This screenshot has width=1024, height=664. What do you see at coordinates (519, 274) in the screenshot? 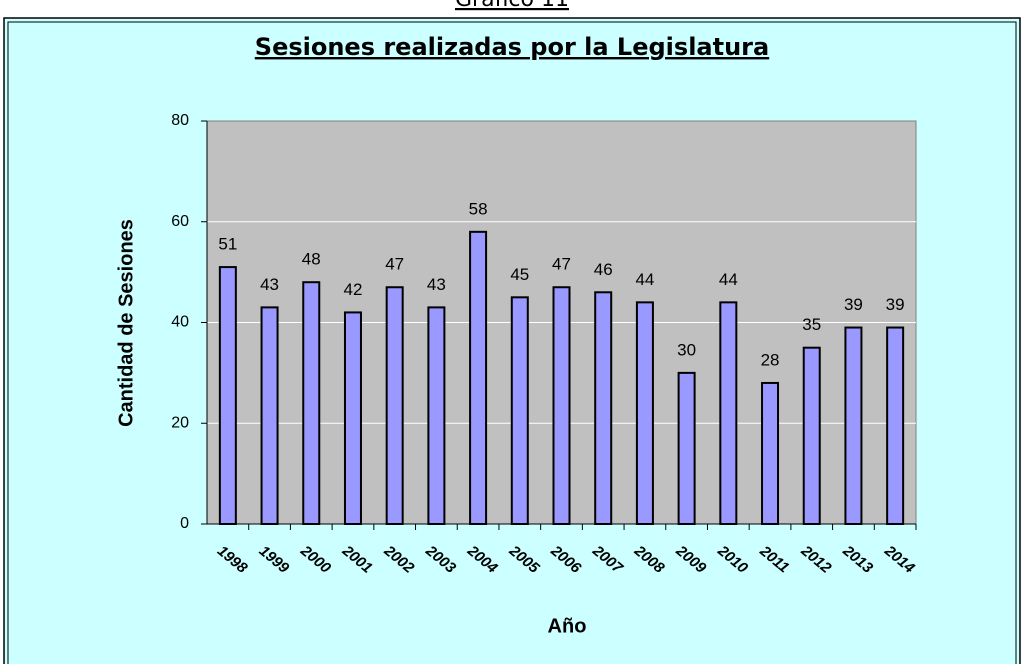
I see `value-label: 45` at bounding box center [519, 274].